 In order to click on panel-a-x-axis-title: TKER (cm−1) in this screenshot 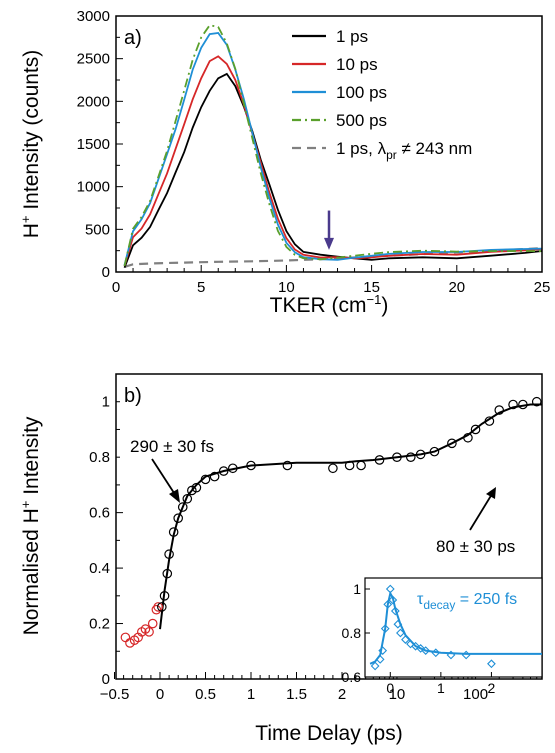, I will do `click(329, 304)`.